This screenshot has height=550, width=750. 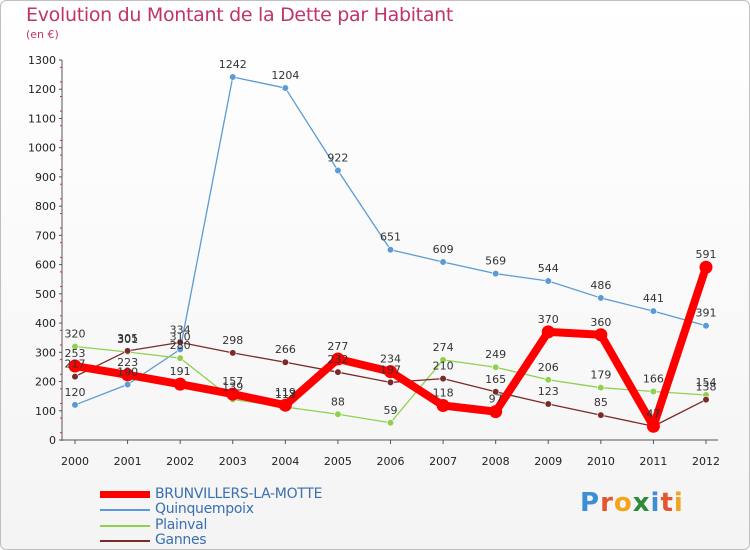 What do you see at coordinates (232, 381) in the screenshot?
I see `data-label: 157` at bounding box center [232, 381].